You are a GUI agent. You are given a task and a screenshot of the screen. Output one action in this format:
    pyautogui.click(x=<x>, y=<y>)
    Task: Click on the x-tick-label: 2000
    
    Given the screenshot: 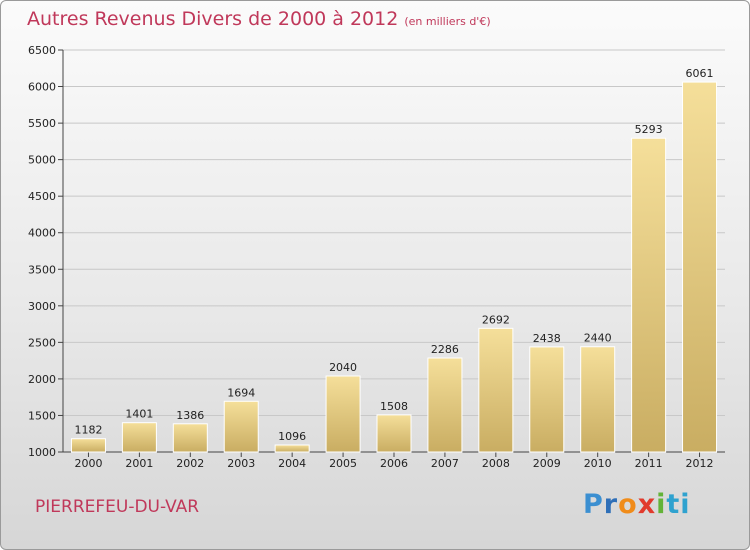 What is the action you would take?
    pyautogui.click(x=88, y=463)
    